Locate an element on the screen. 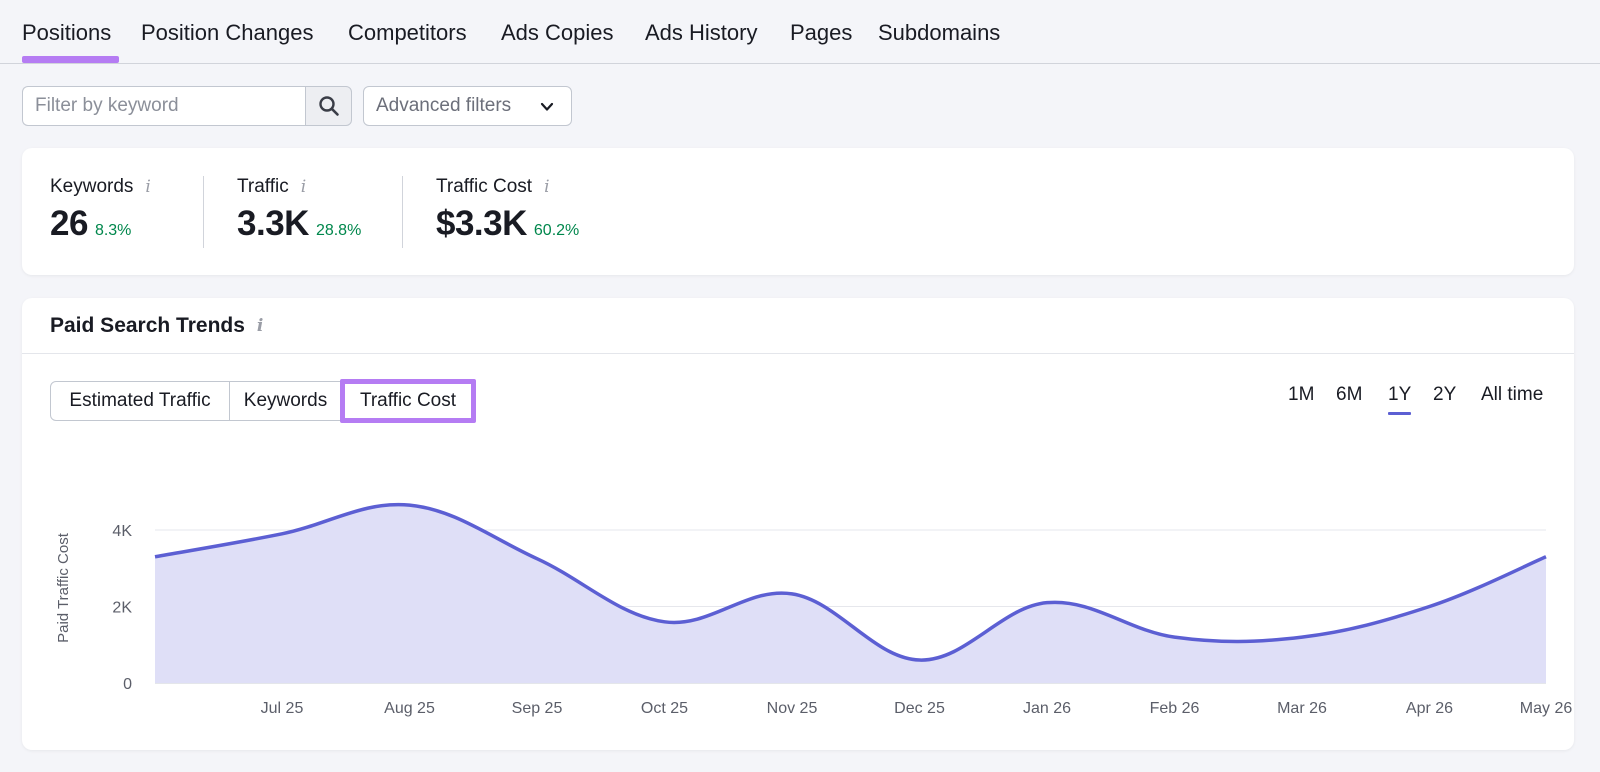  tab-position-changes: Position Changes is located at coordinates (227, 32).